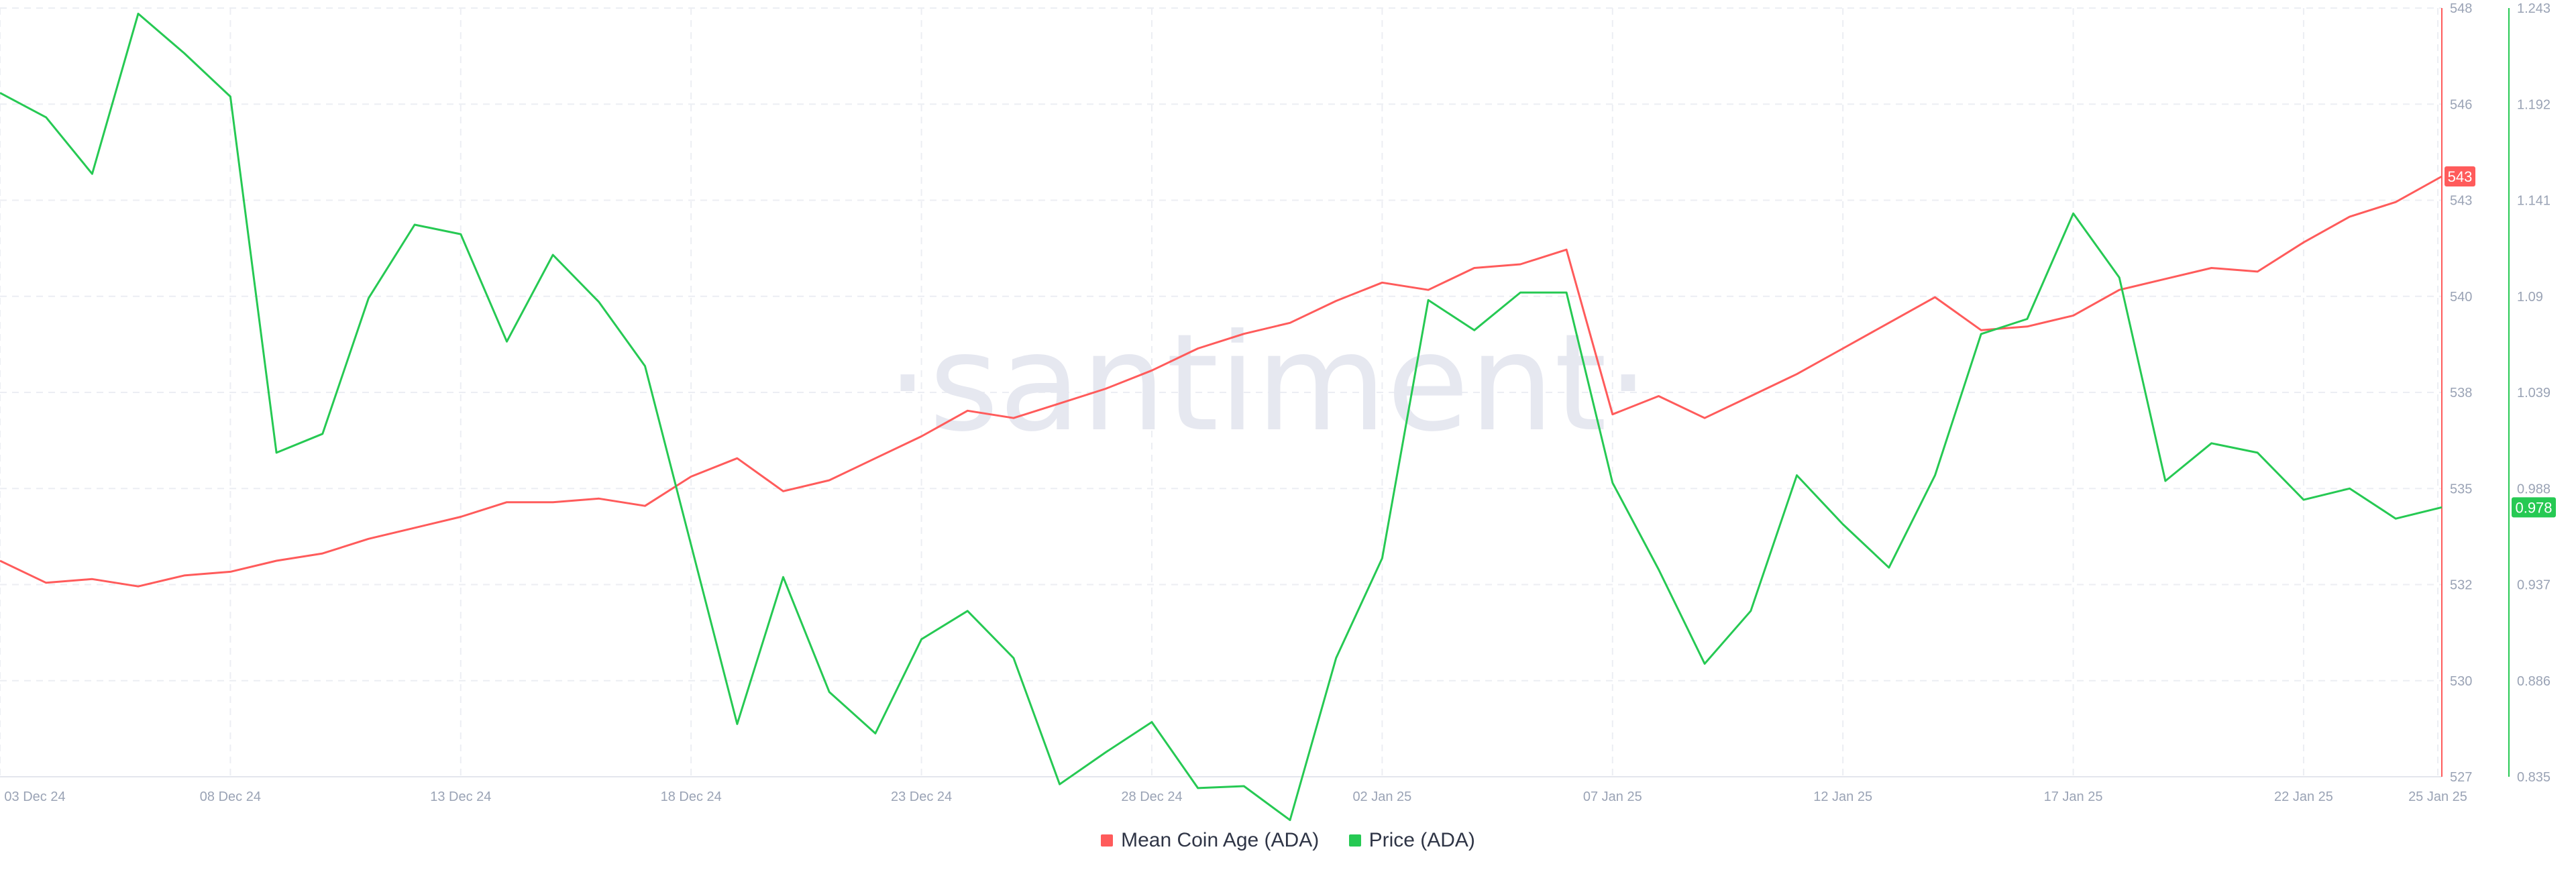 The height and width of the screenshot is (872, 2576). I want to click on mca-last-value-badge-bg, so click(2460, 177).